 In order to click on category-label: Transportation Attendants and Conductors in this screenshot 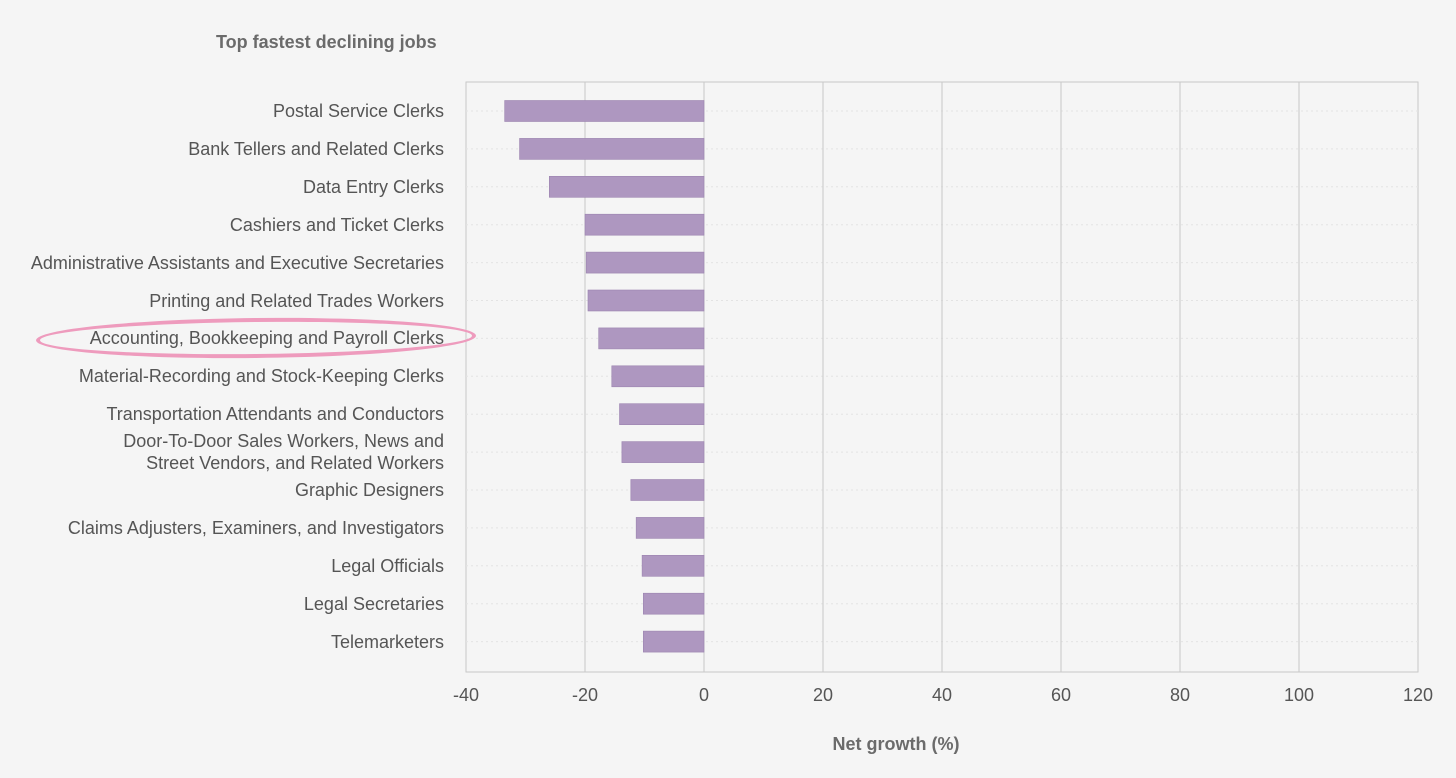, I will do `click(275, 414)`.